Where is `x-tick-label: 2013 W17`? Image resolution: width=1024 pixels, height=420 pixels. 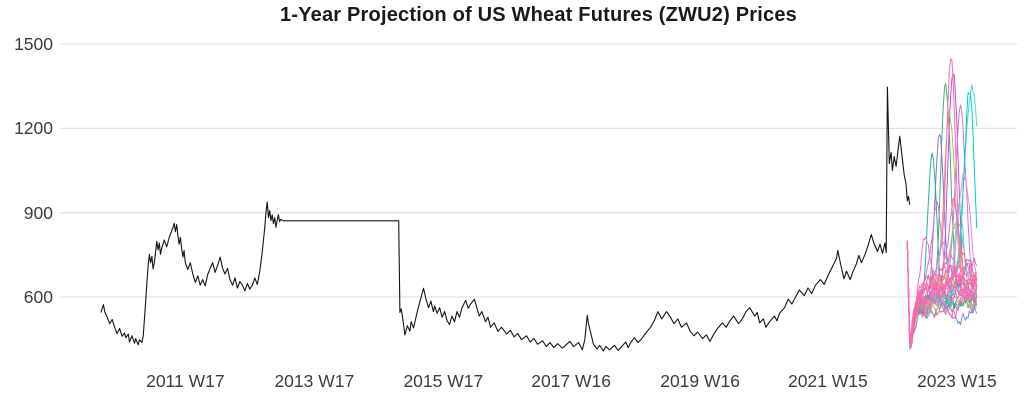 x-tick-label: 2013 W17 is located at coordinates (314, 381).